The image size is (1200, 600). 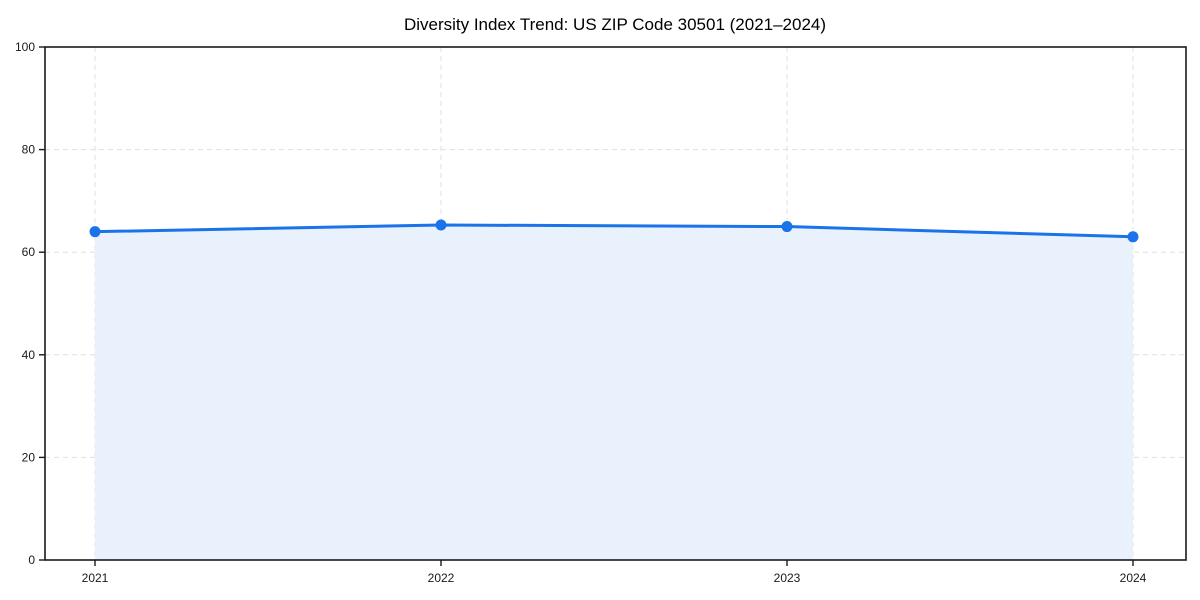 I want to click on y-tick-label: 20, so click(x=29, y=457).